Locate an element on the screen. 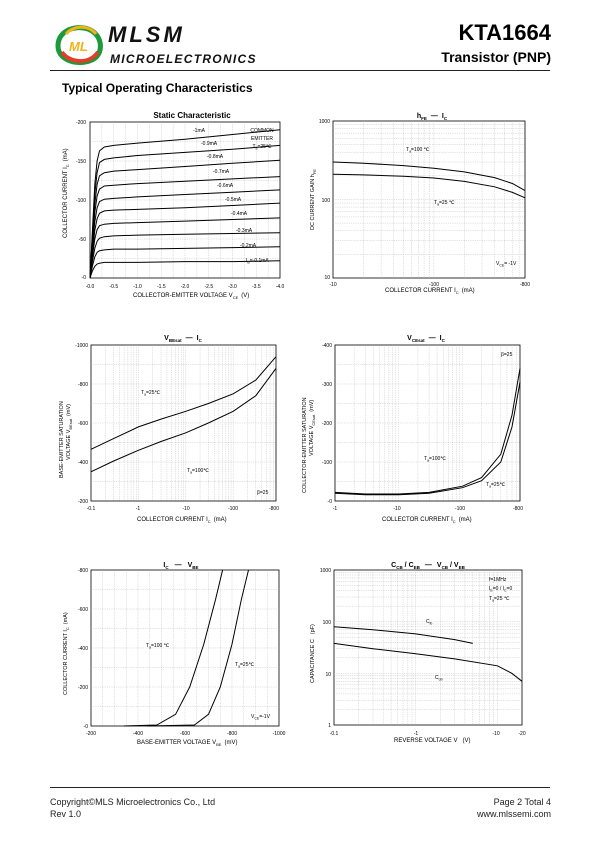  chart-notes: f=1MHz IE=0 / IC=0 Ta=25 ℃ Cib Cob is located at coordinates (469, 629).